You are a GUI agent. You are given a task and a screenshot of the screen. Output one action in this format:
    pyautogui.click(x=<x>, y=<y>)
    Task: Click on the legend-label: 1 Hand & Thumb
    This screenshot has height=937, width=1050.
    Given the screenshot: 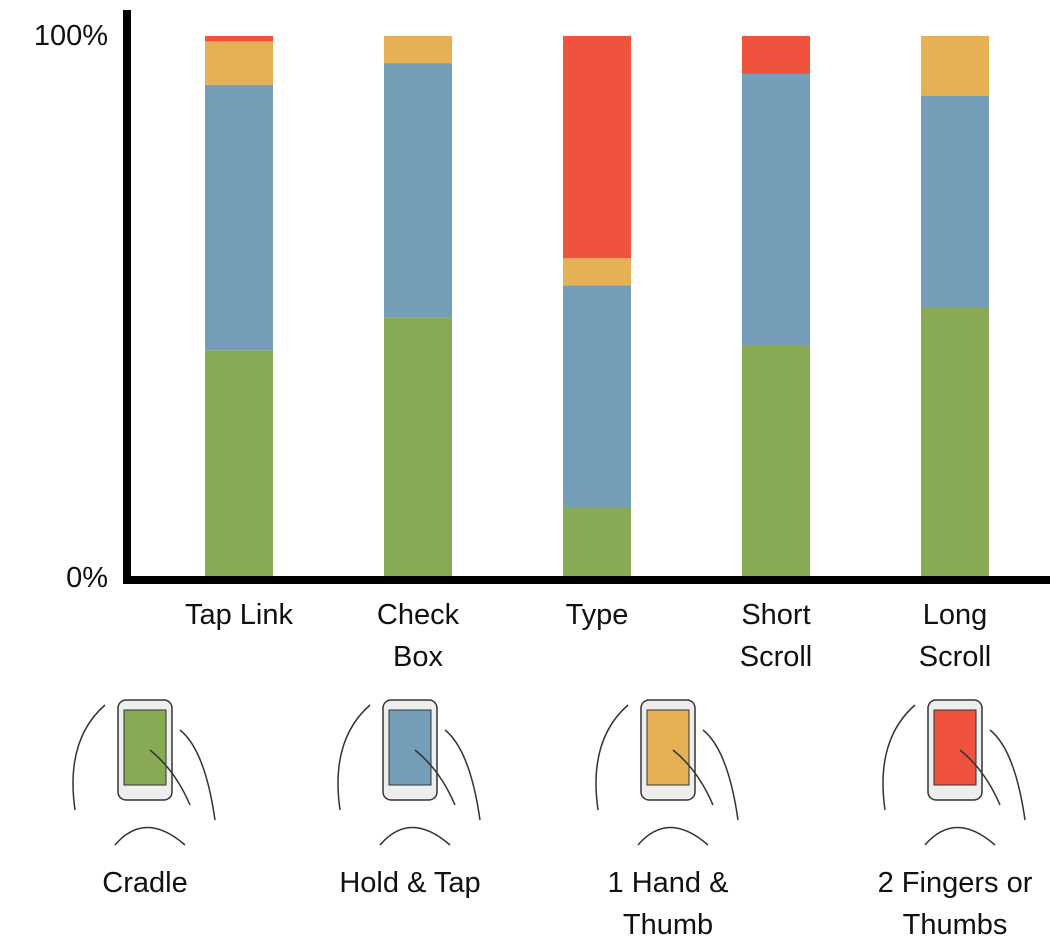 What is the action you would take?
    pyautogui.click(x=668, y=902)
    